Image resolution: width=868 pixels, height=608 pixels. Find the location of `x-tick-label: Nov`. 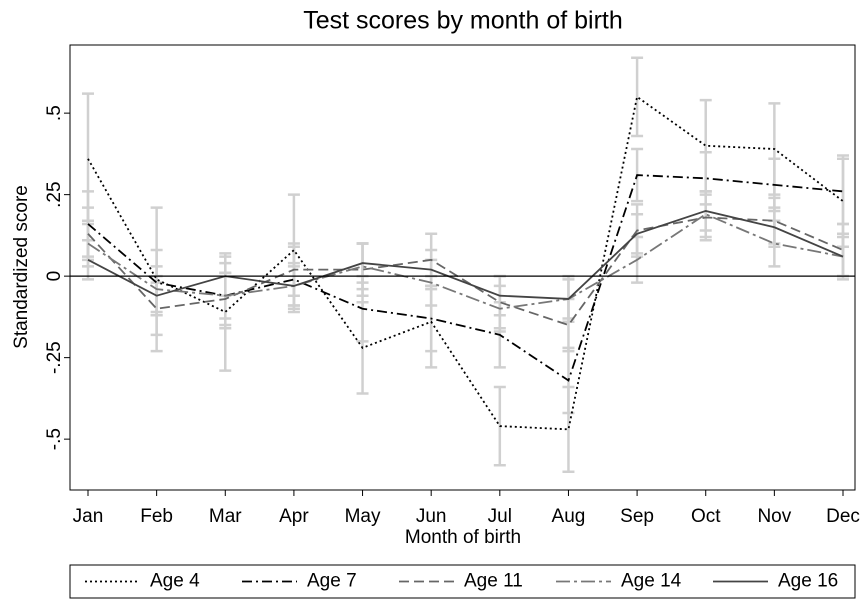

x-tick-label: Nov is located at coordinates (774, 516).